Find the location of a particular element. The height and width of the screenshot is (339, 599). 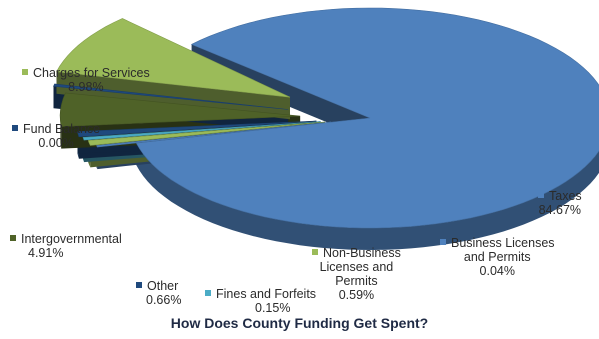

pie-slice-non-business-licenses-and-permits is located at coordinates (206, 133).